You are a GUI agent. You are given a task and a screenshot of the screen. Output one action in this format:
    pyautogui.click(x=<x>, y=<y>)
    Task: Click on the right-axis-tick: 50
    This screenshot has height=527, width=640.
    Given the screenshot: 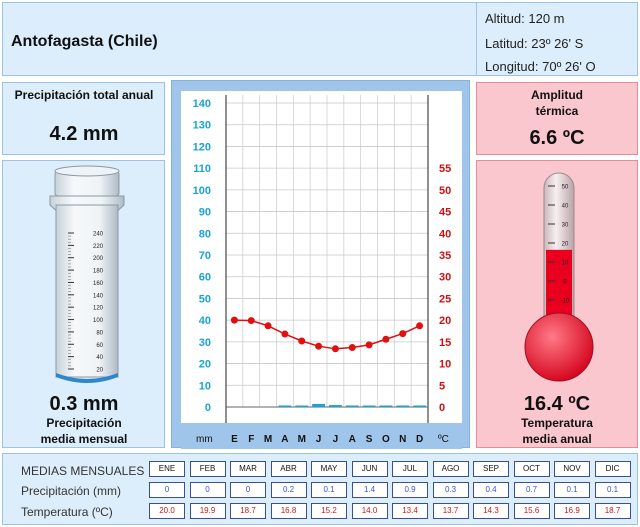 What is the action you would take?
    pyautogui.click(x=445, y=191)
    